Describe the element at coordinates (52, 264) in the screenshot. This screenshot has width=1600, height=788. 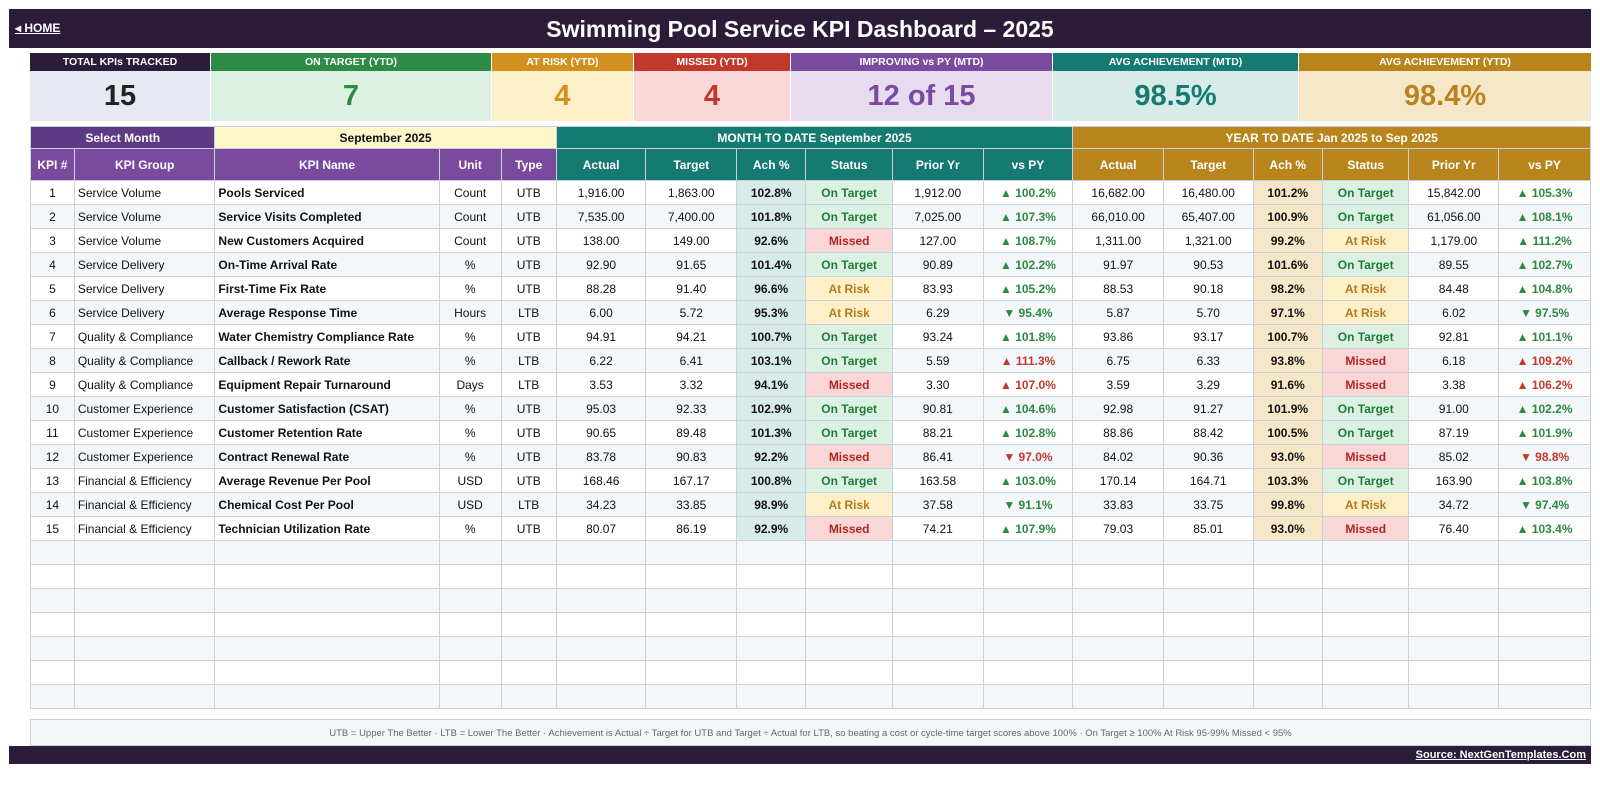
I see `kpi-number: 4` at that location.